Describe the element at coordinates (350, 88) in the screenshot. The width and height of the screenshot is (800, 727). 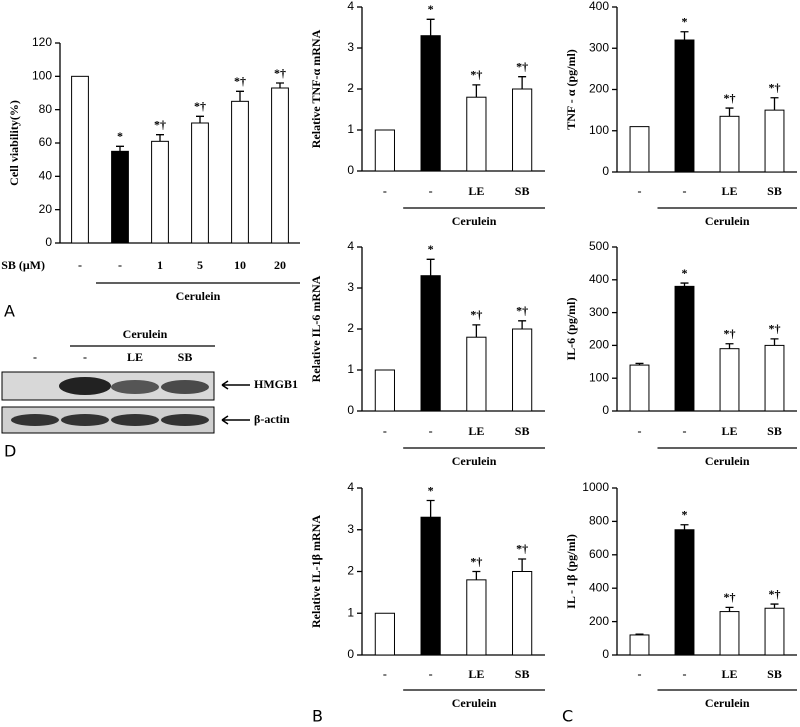
I see `y-tick-label: 2` at that location.